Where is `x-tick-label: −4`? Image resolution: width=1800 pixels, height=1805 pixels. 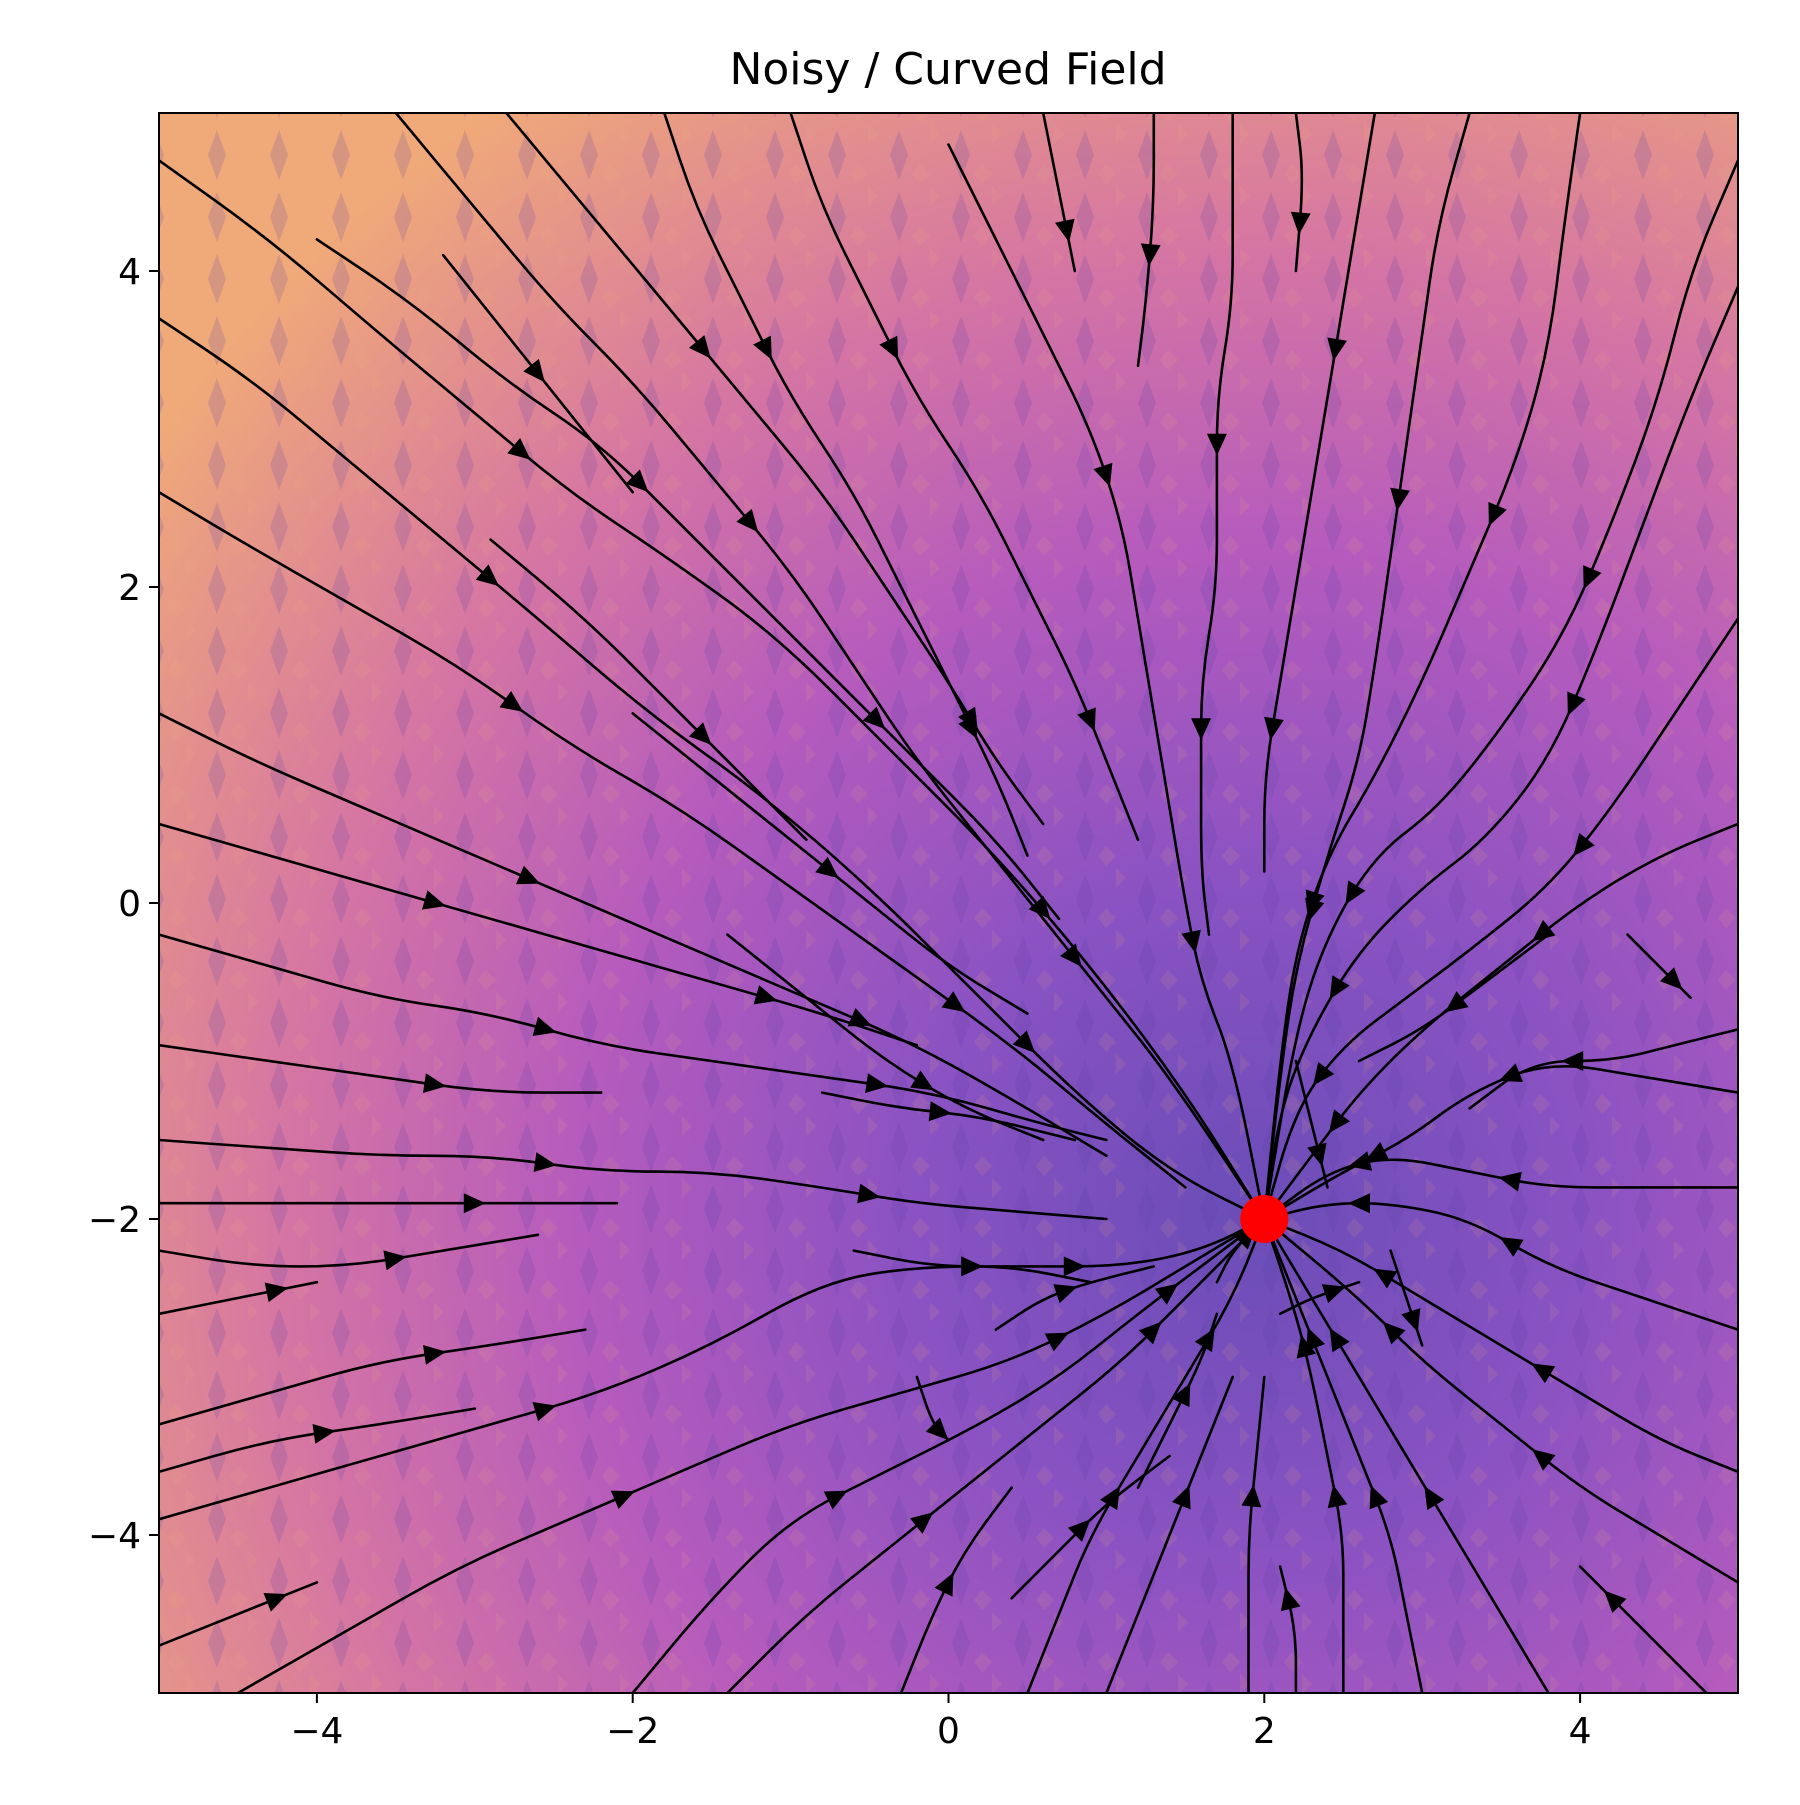
x-tick-label: −4 is located at coordinates (316, 1731).